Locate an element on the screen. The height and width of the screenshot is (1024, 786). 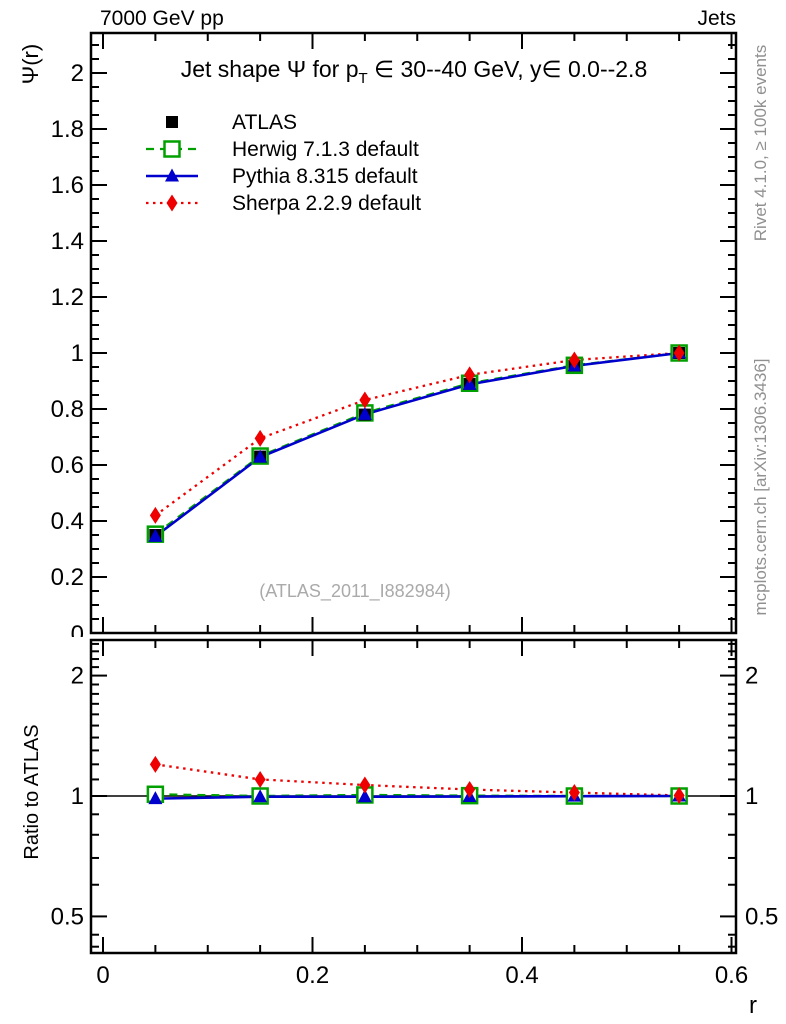
x-tick-label: 0.4 is located at coordinates (521, 975).